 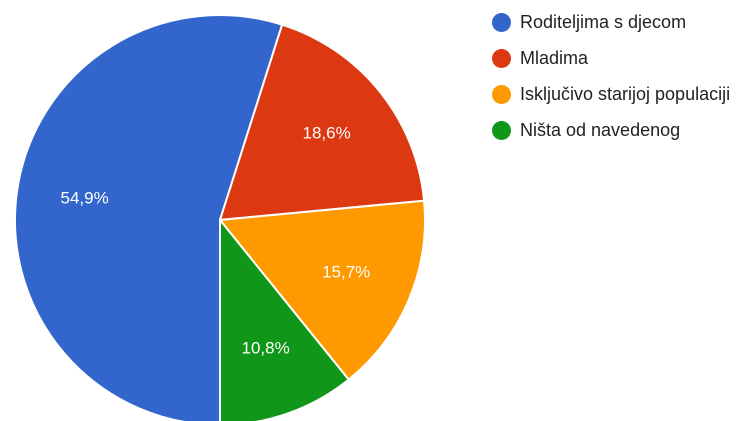 What do you see at coordinates (84, 197) in the screenshot?
I see `pie-value-label-1: 54,9%` at bounding box center [84, 197].